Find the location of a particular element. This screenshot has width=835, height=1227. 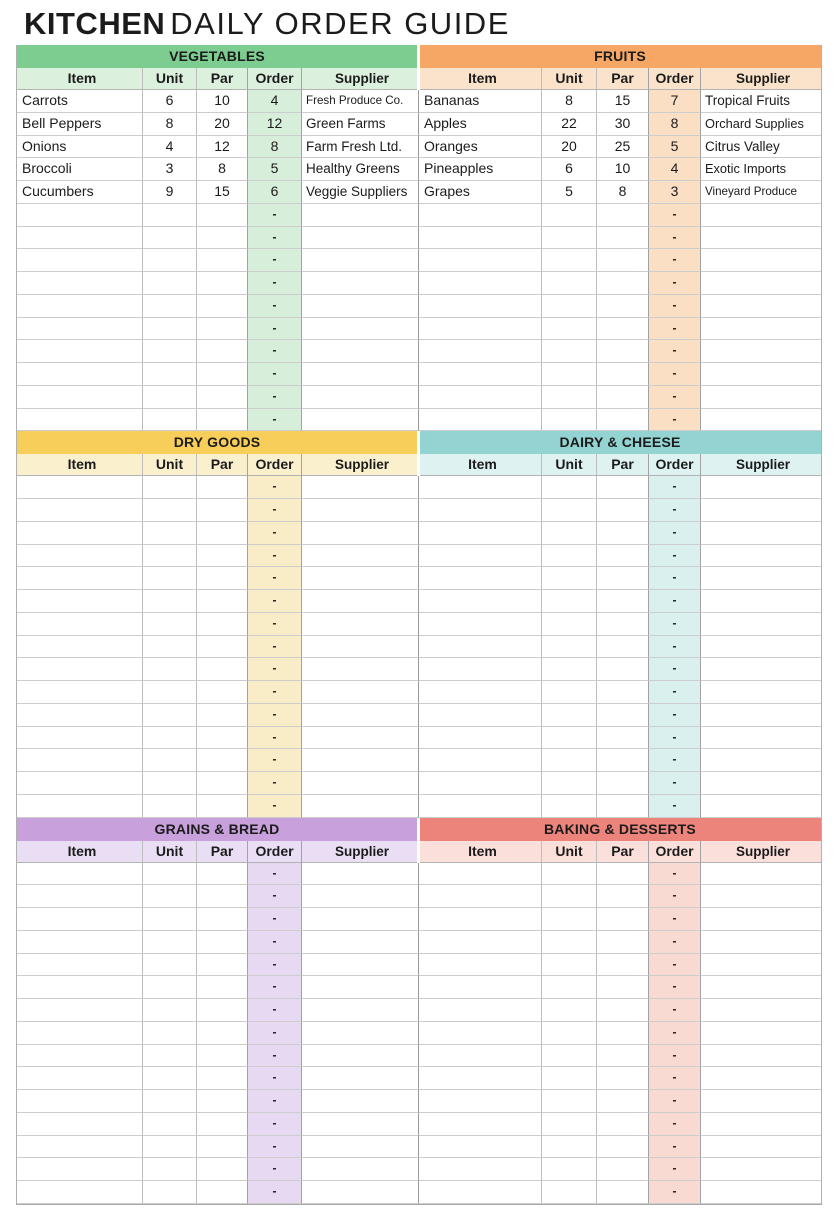

cell-supplier: Orchard Supplies is located at coordinates (761, 124).